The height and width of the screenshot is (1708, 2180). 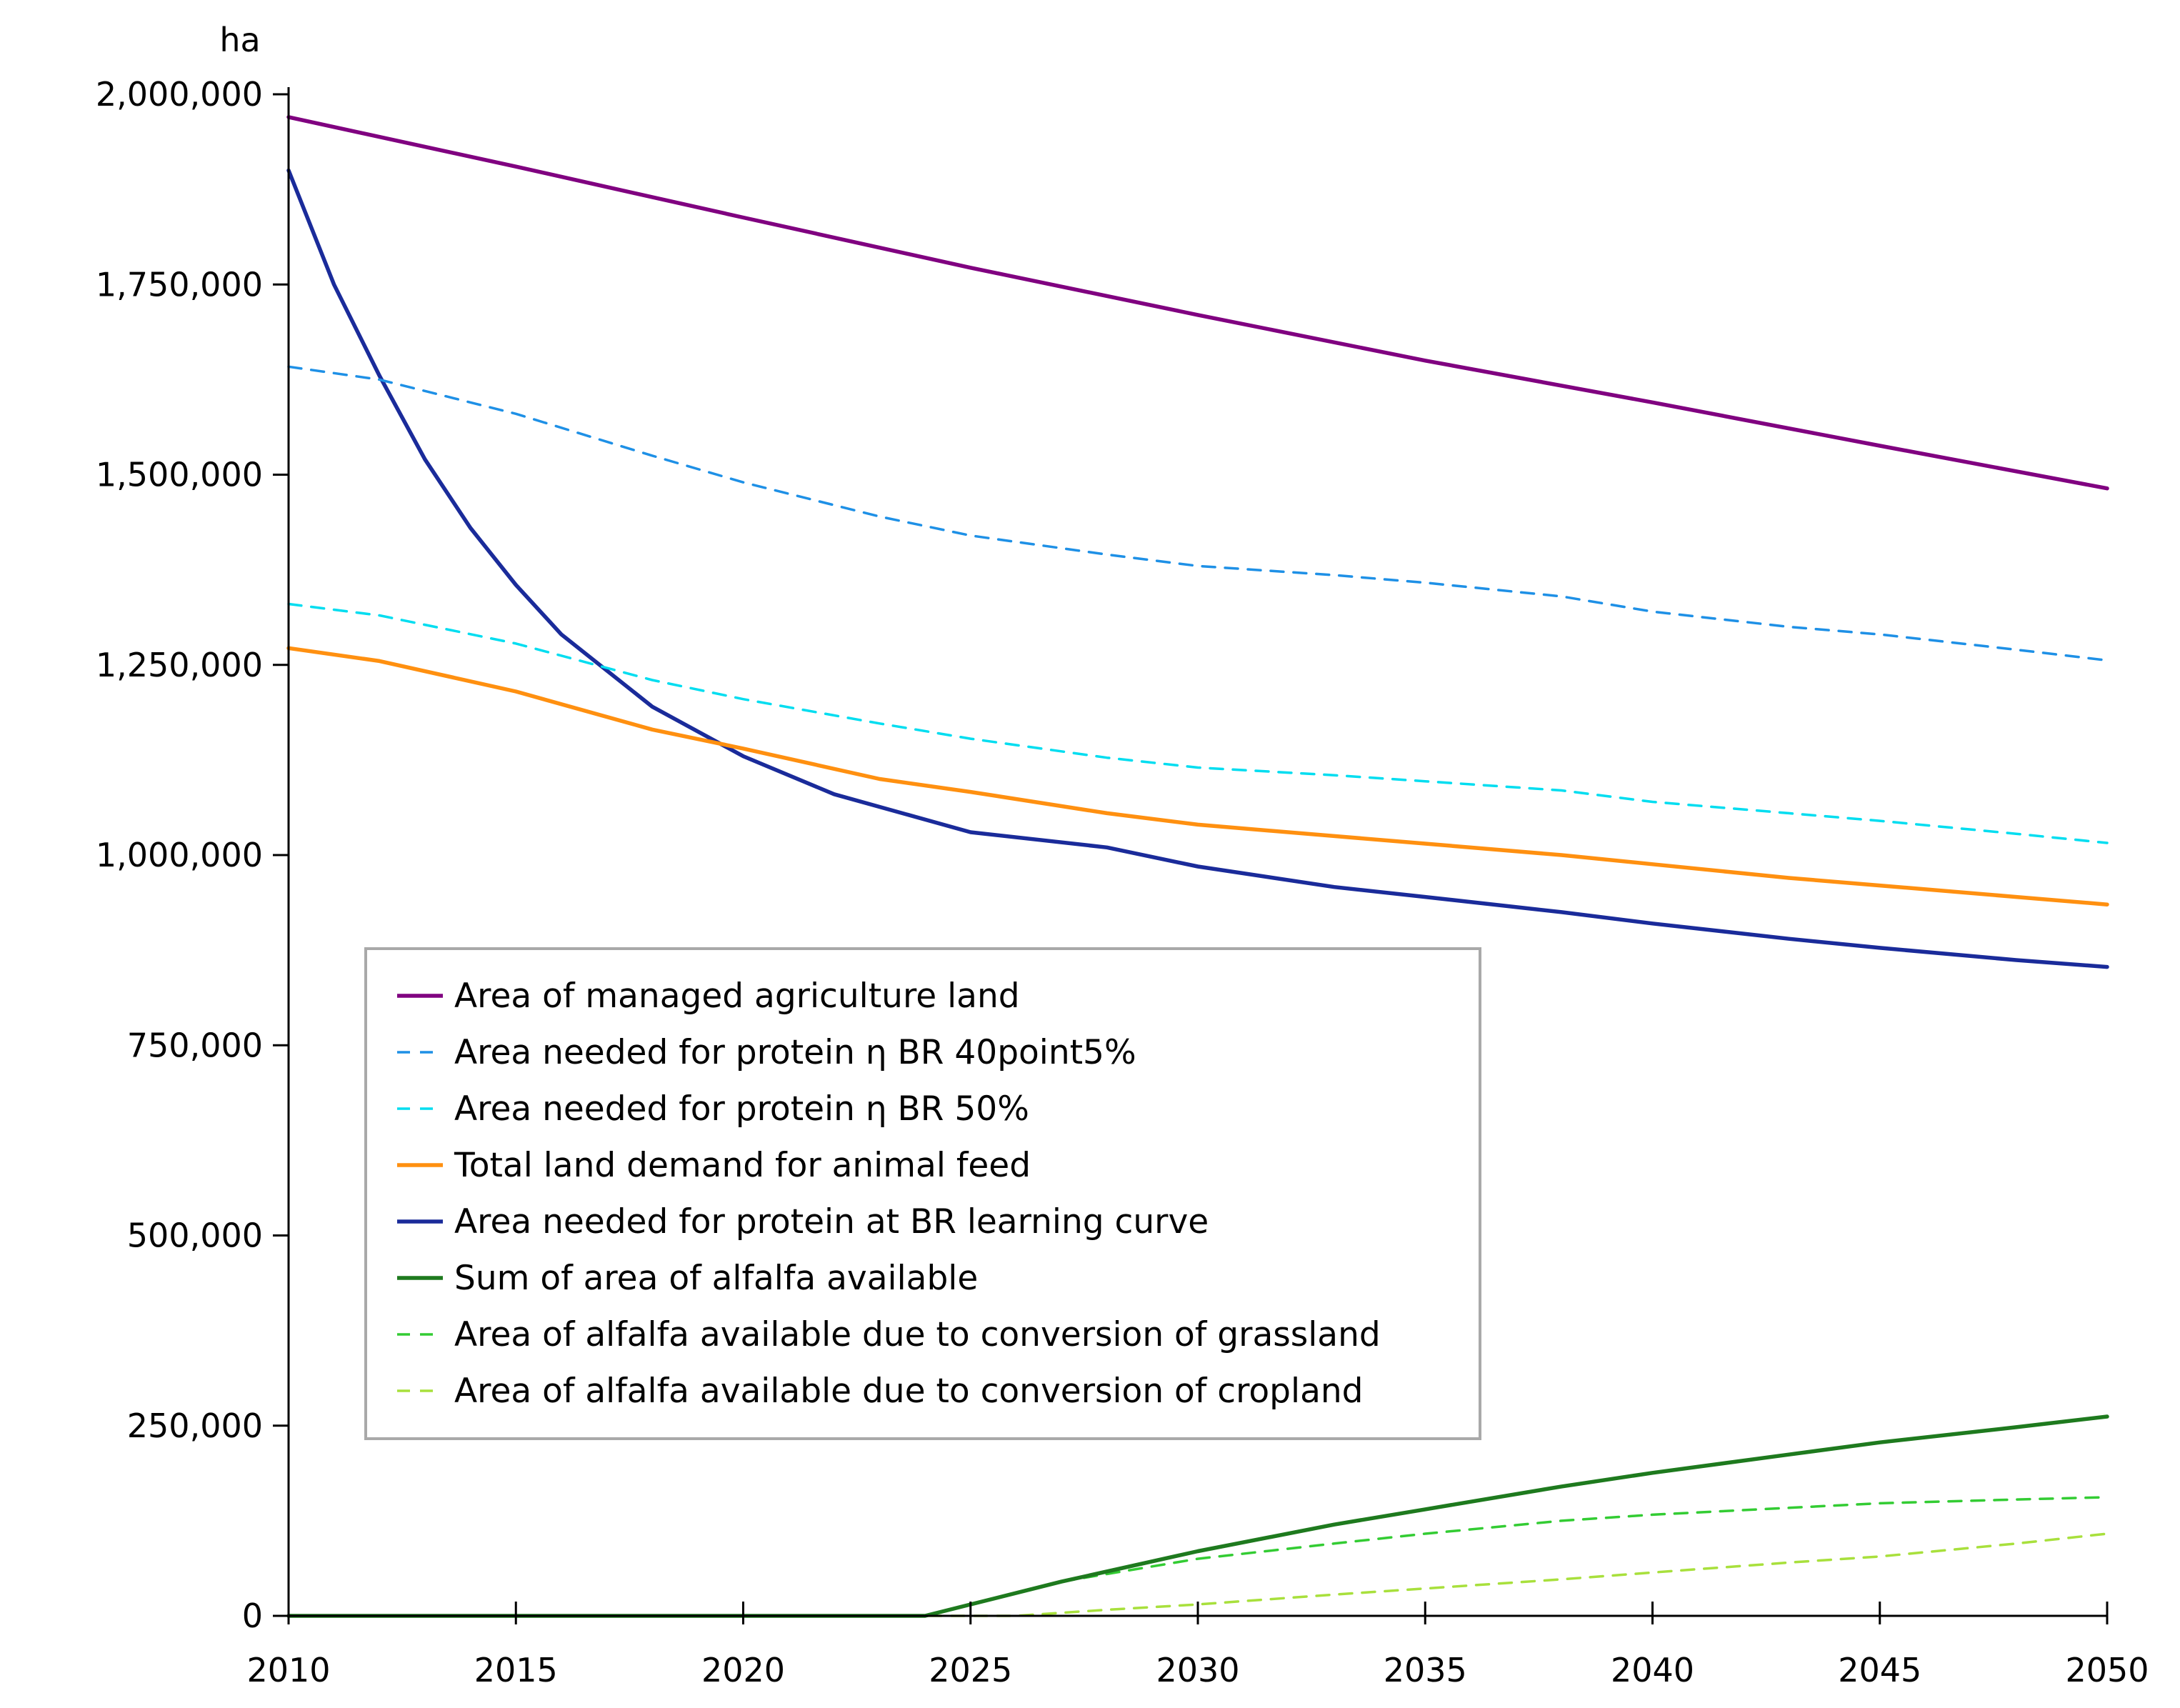 What do you see at coordinates (742, 1165) in the screenshot?
I see `legend-label: Total land demand for animal feed` at bounding box center [742, 1165].